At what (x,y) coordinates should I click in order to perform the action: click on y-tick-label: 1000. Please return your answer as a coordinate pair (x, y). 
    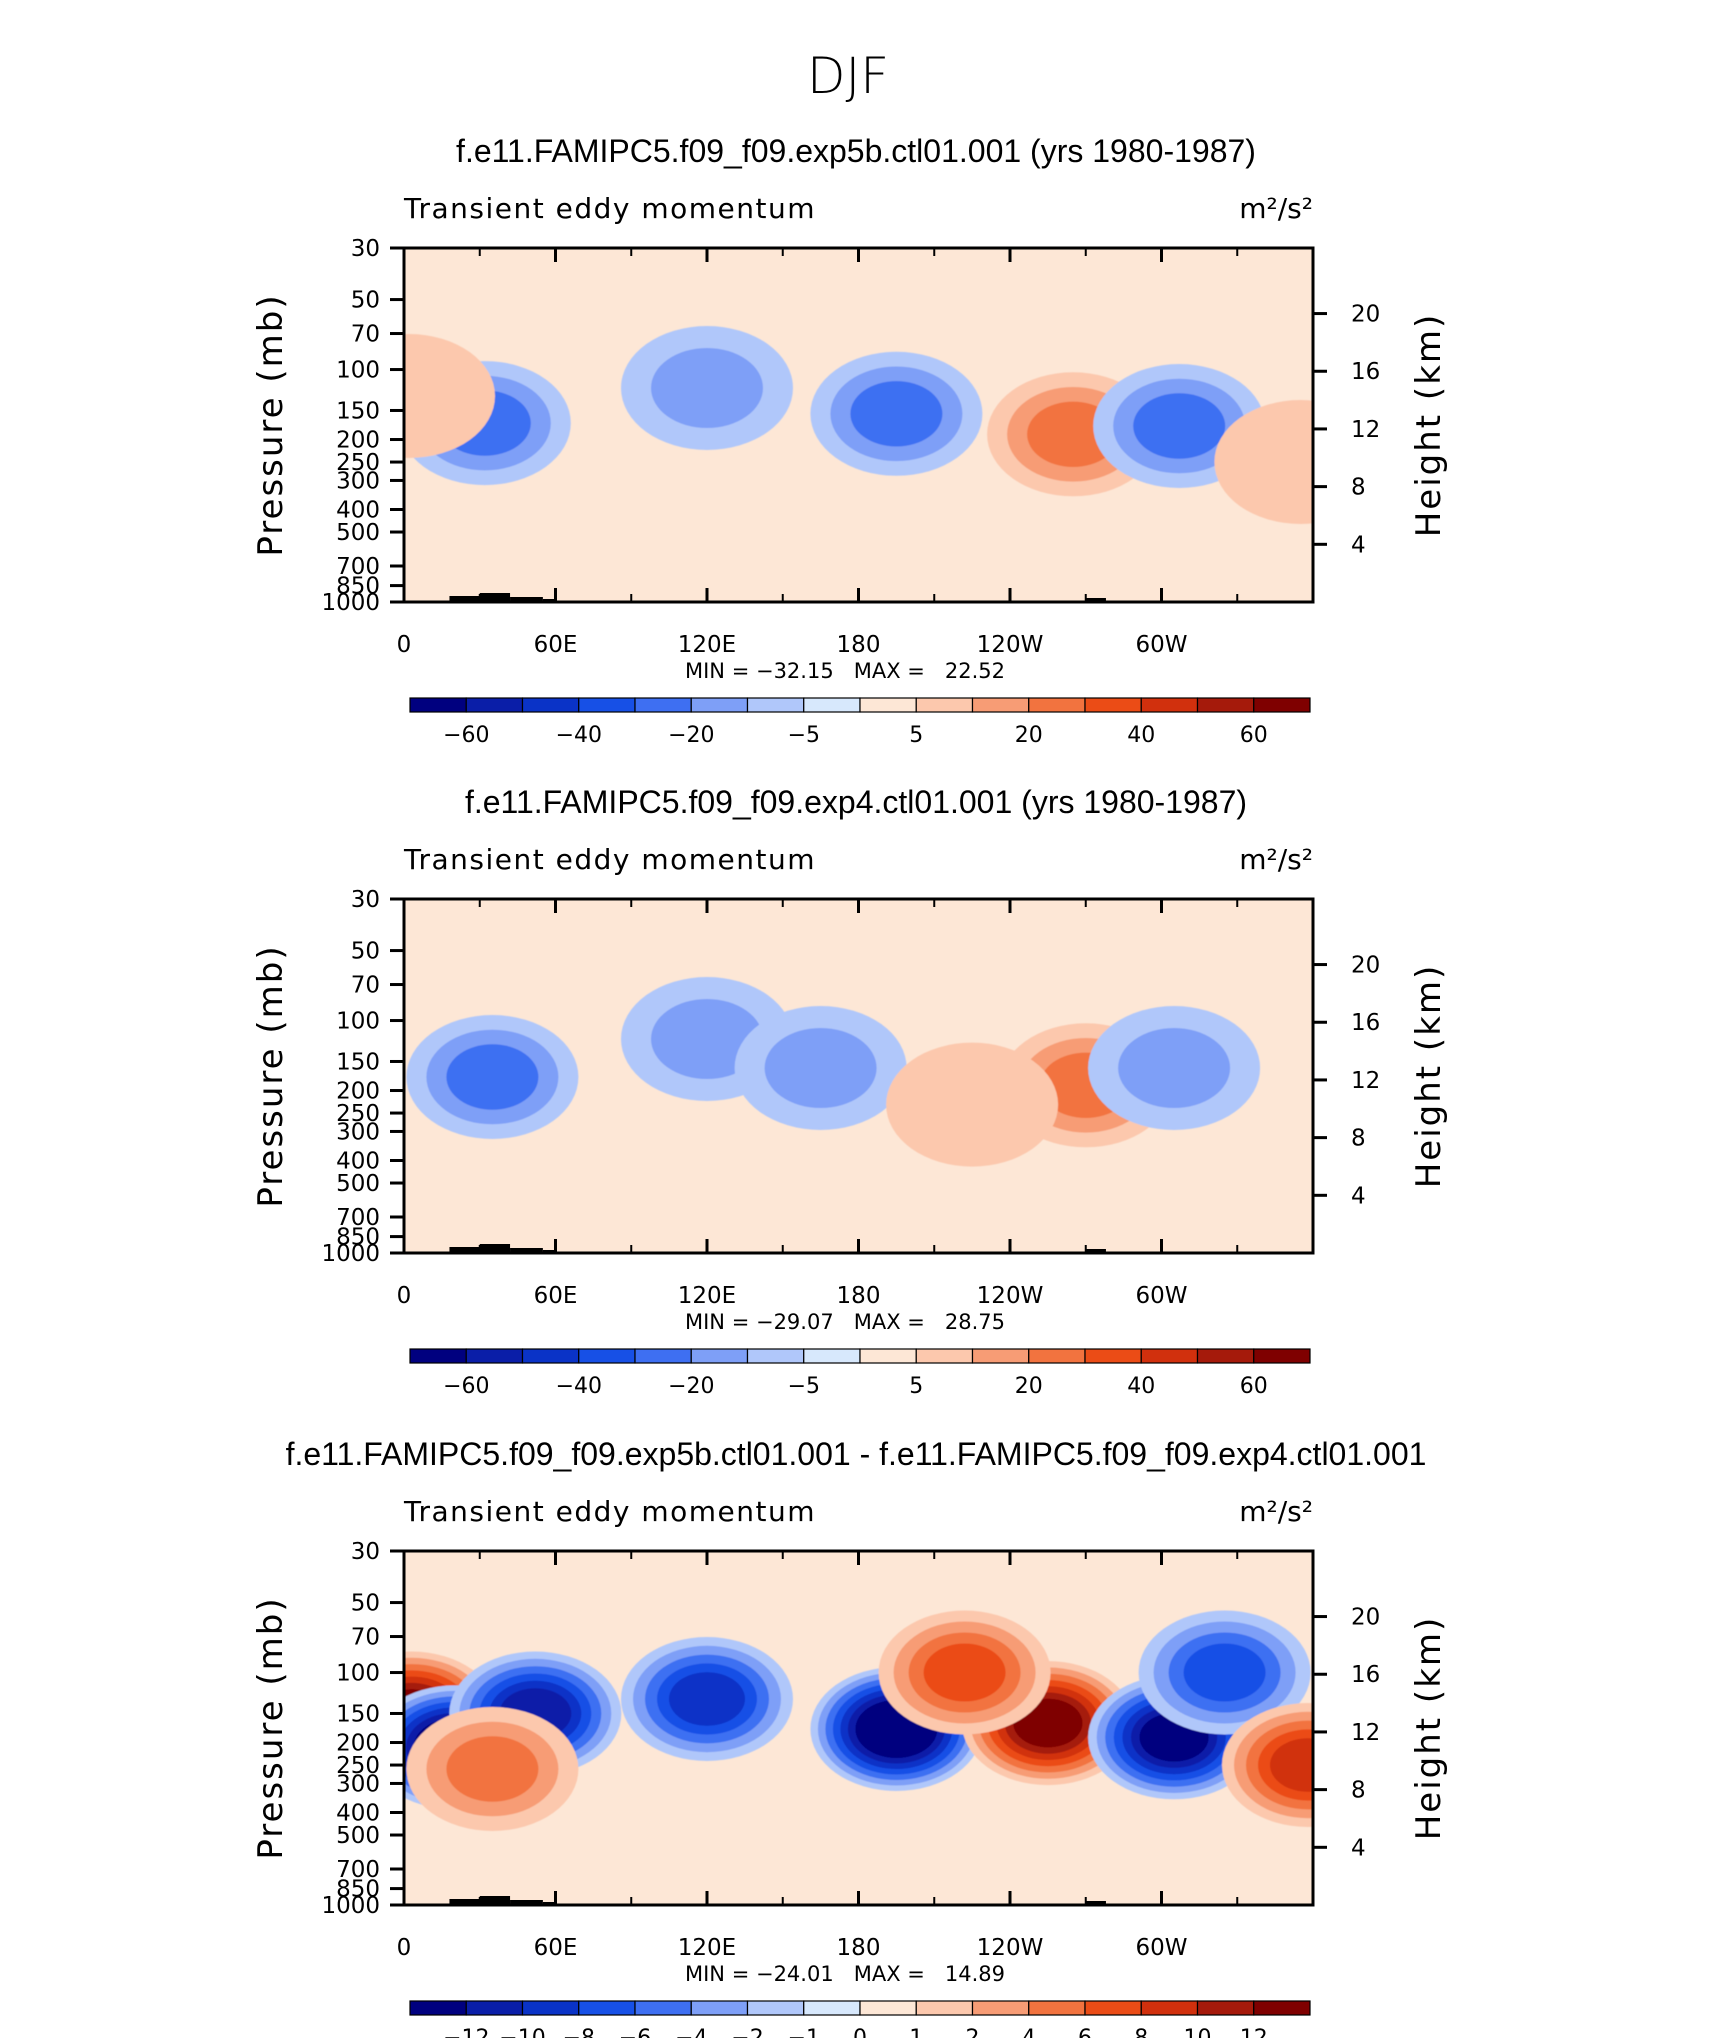
    Looking at the image, I should click on (350, 1906).